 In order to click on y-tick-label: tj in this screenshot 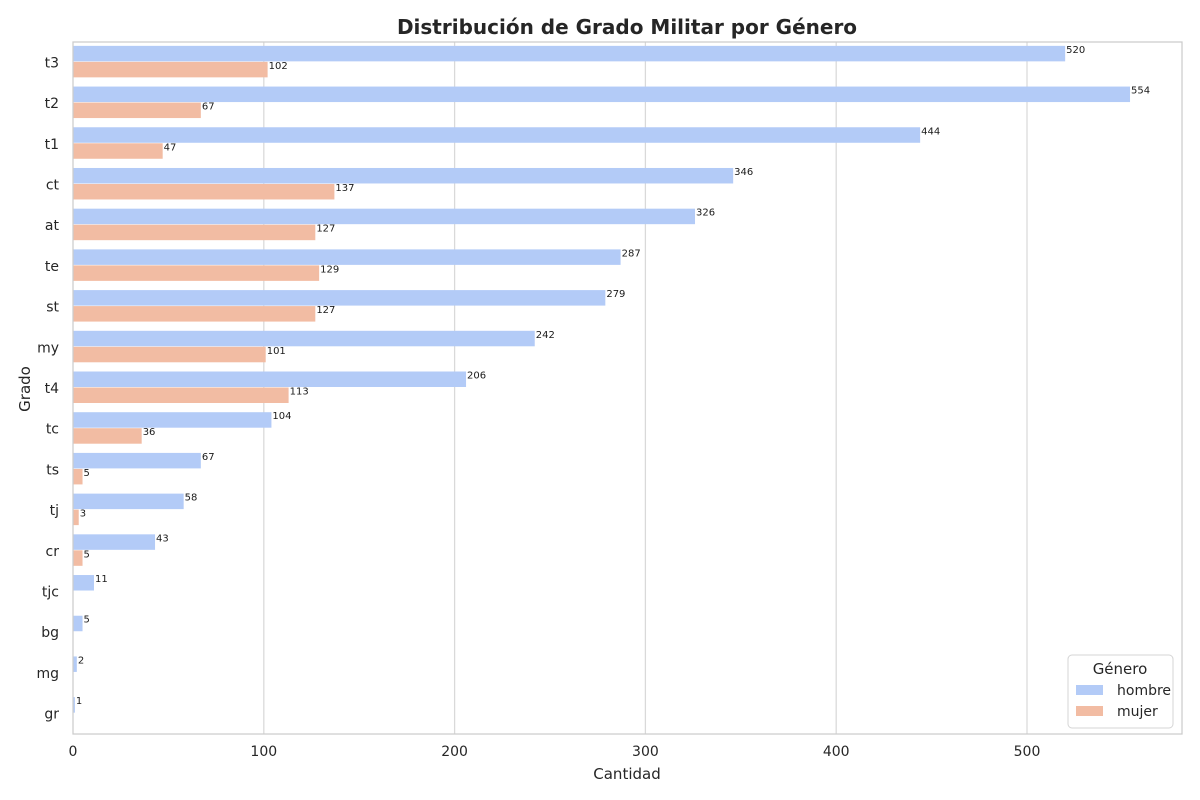, I will do `click(54, 511)`.